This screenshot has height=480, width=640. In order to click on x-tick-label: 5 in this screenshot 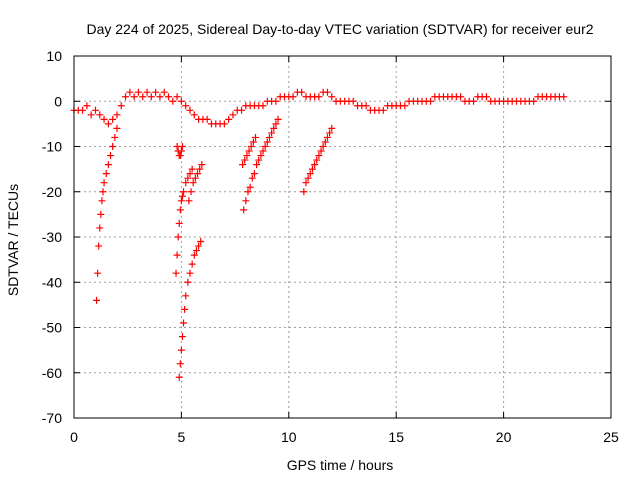, I will do `click(182, 437)`.